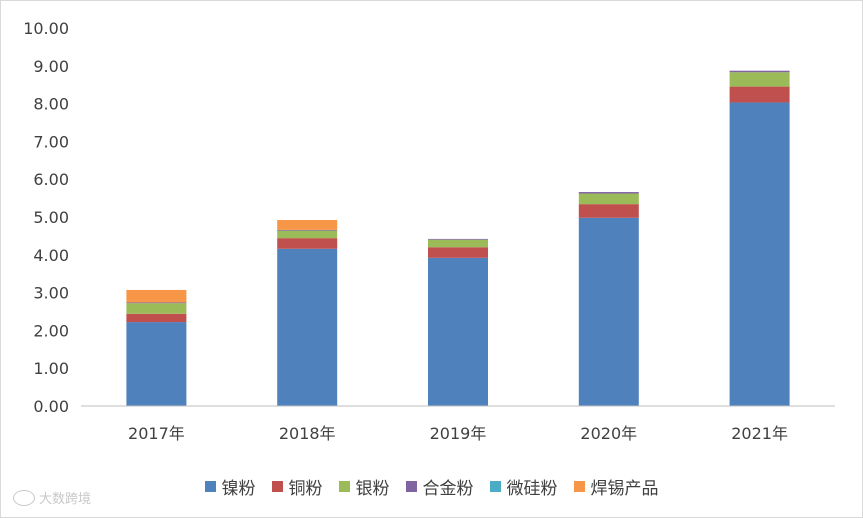  I want to click on y-tick-label: 5.00, so click(51, 217).